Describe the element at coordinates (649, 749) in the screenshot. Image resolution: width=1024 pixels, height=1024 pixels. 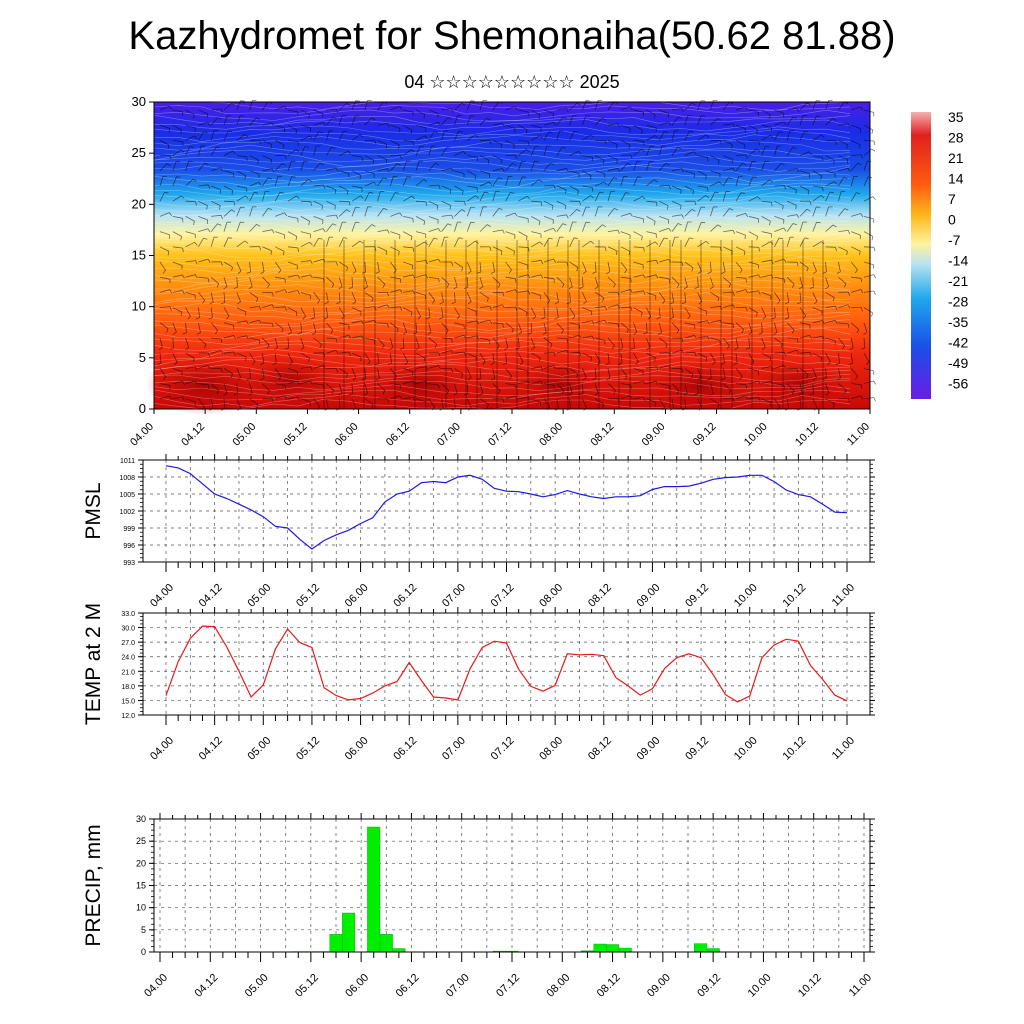
I see `x-tick-label: 09.00` at that location.